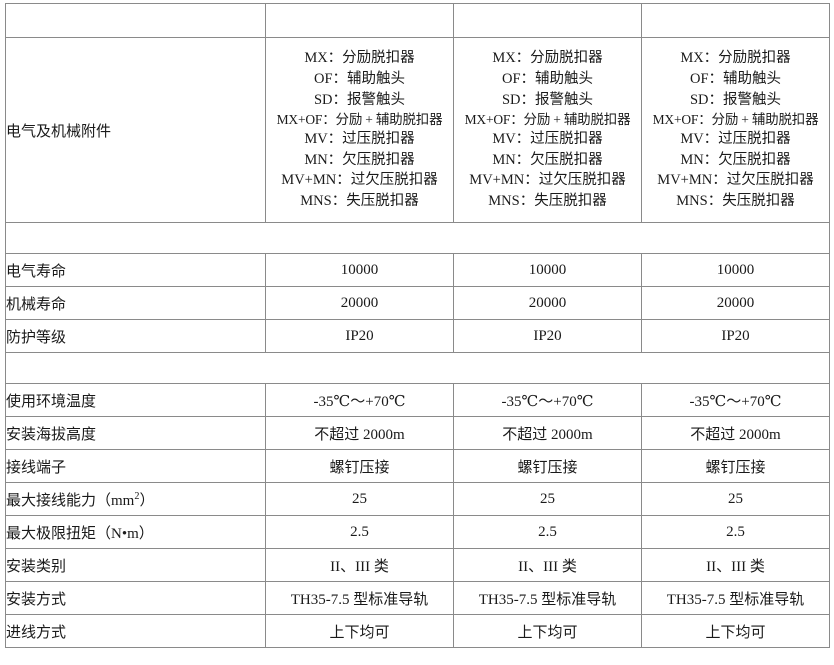 This screenshot has width=834, height=665. I want to click on row-label: 最大极限扭矩（N•m）, so click(135, 532).